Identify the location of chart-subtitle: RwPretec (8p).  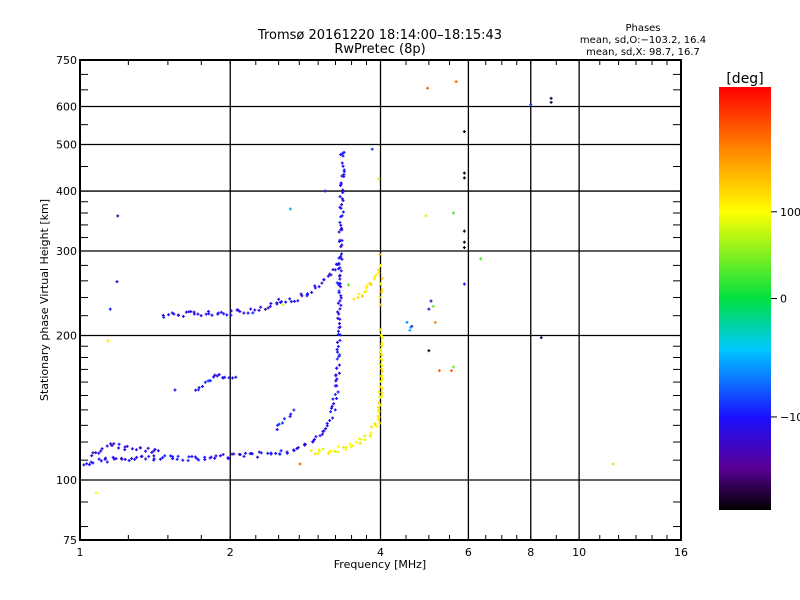
(379, 49).